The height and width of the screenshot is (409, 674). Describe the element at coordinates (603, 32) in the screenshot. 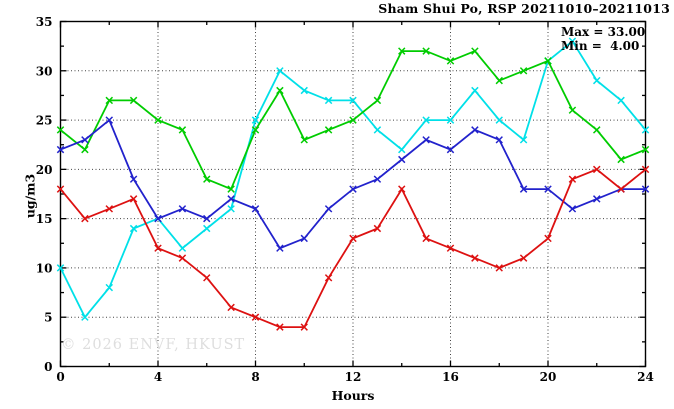

I see `max-value-label: Max = 33.00` at that location.